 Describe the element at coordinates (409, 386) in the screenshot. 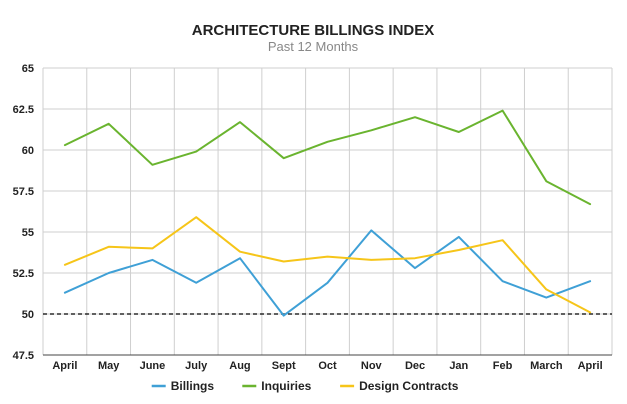

I see `legend-label-design-contracts: Design Contracts` at that location.